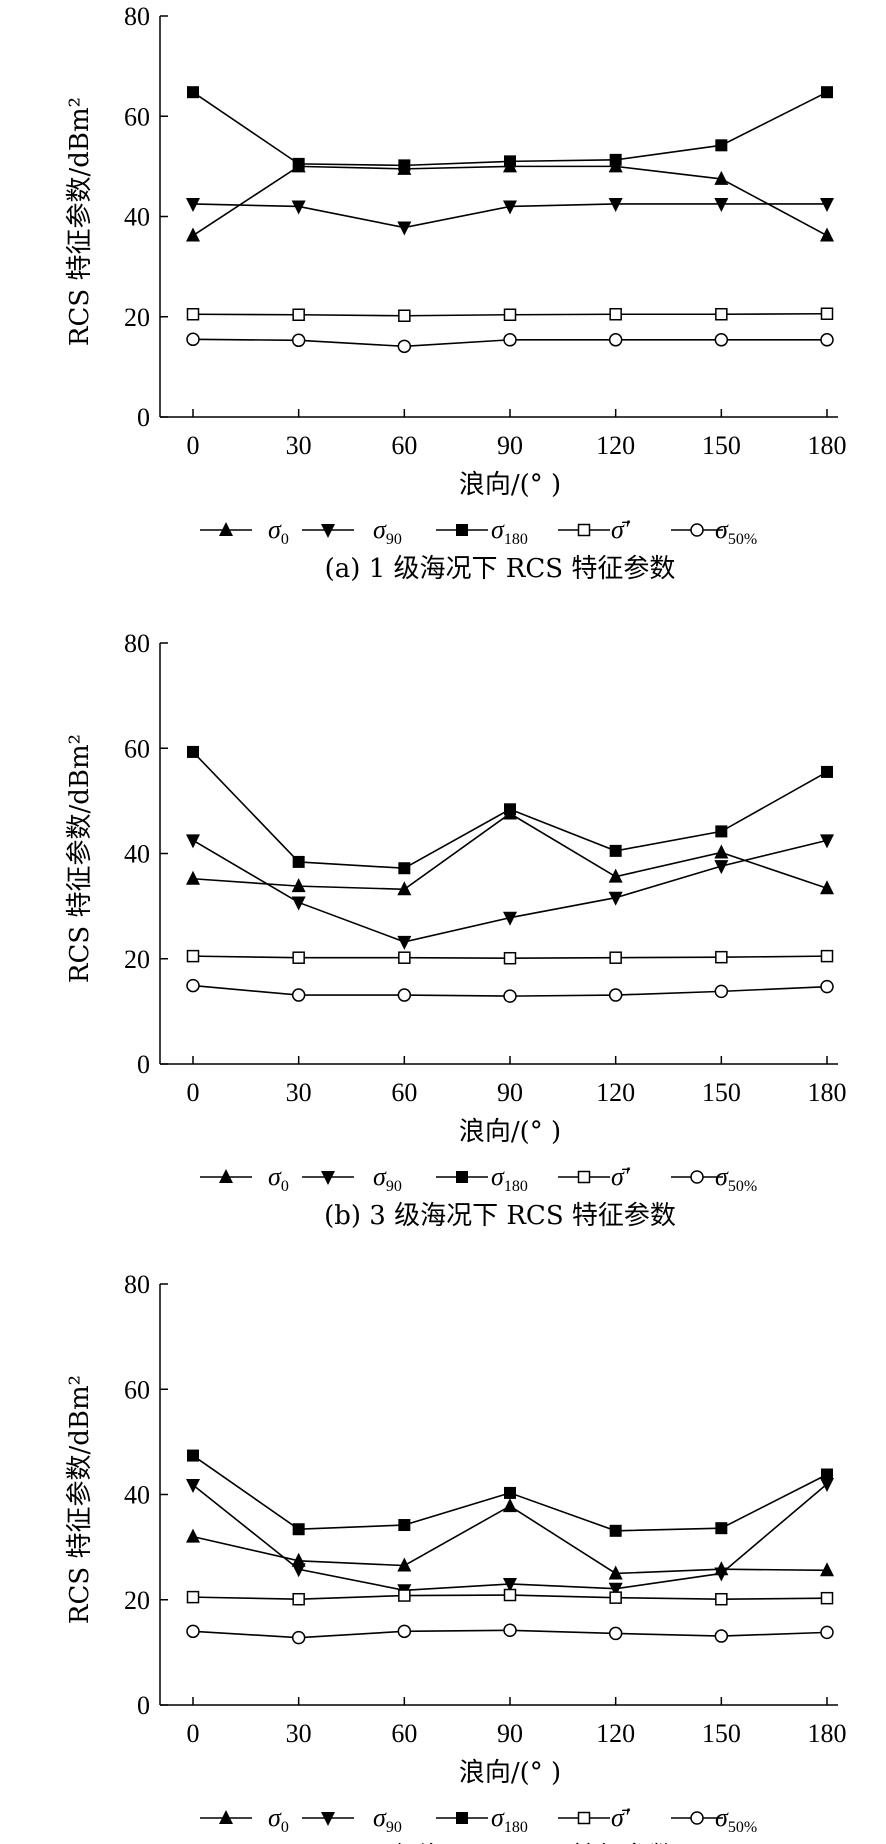 This screenshot has width=886, height=1844. Describe the element at coordinates (352, 531) in the screenshot. I see `legend-entry-2: σ90` at that location.